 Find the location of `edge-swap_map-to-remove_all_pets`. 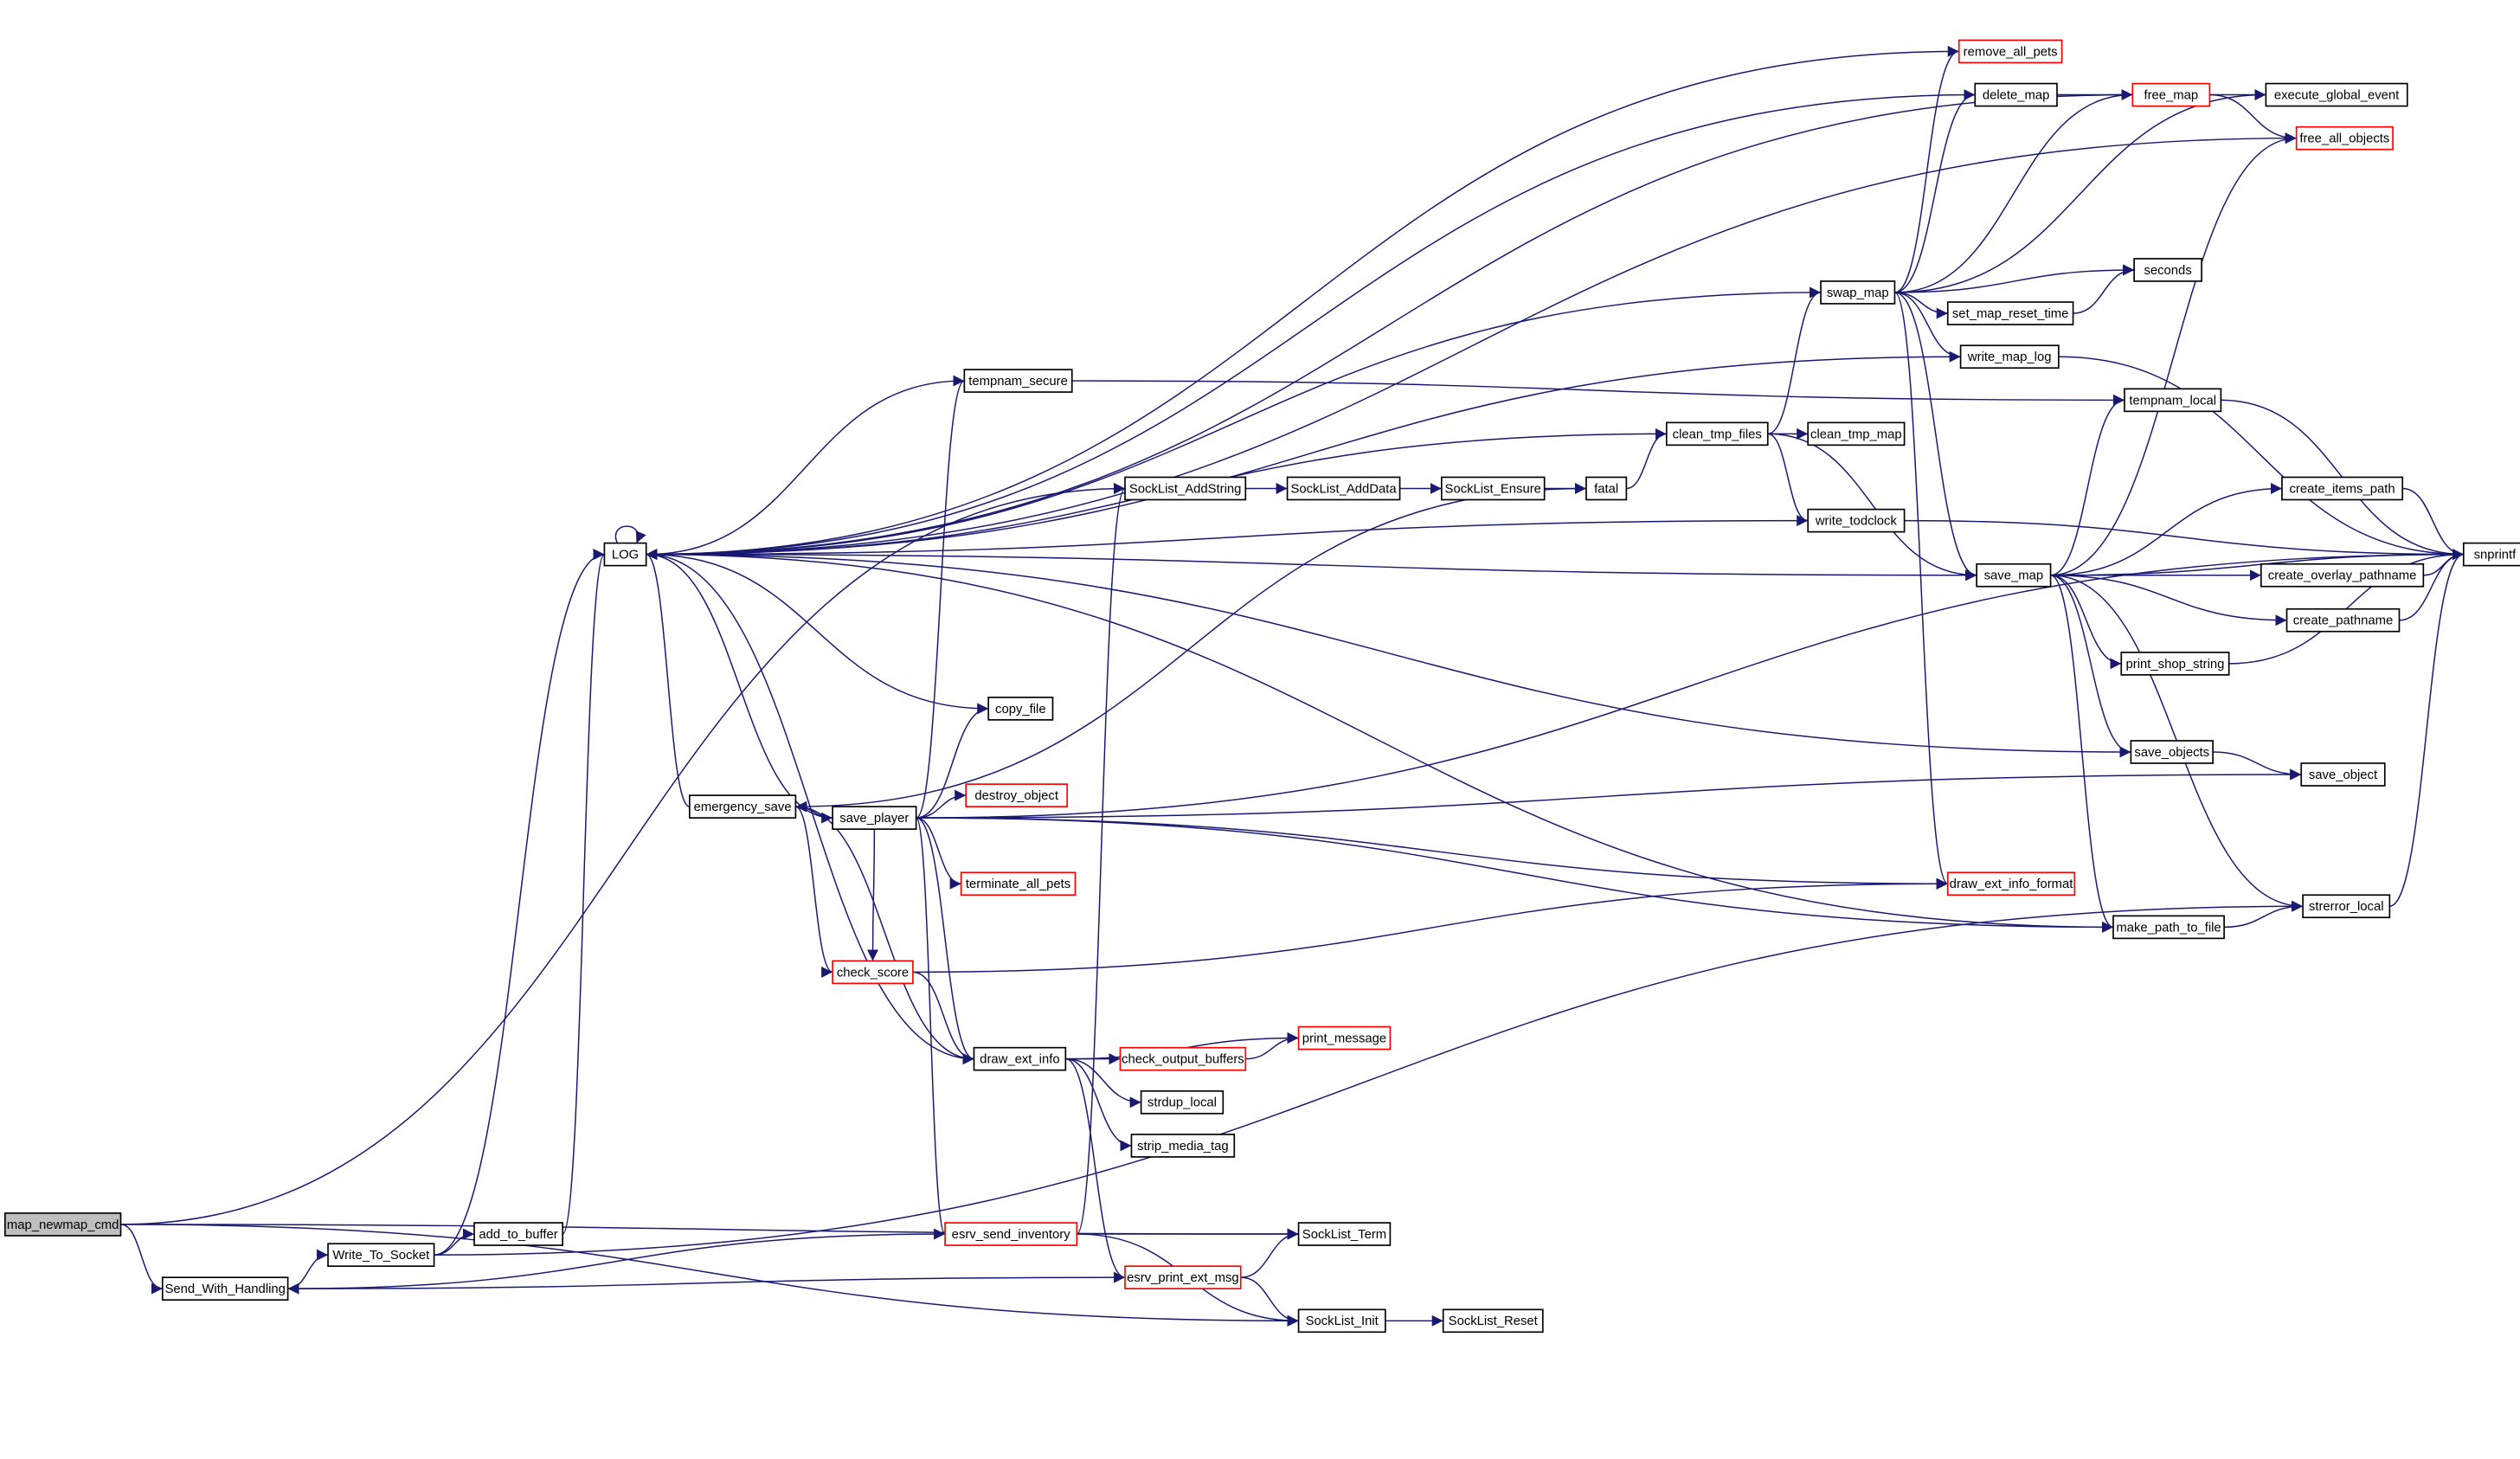

edge-swap_map-to-remove_all_pets is located at coordinates (1926, 169).